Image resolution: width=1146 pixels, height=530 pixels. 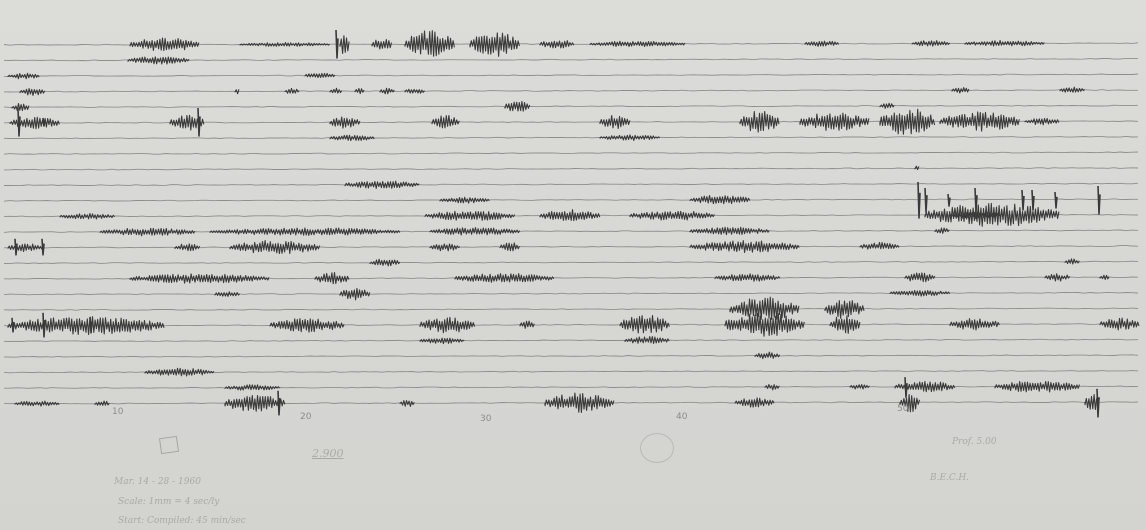 What do you see at coordinates (486, 419) in the screenshot?
I see `minute-mark-30: 30` at bounding box center [486, 419].